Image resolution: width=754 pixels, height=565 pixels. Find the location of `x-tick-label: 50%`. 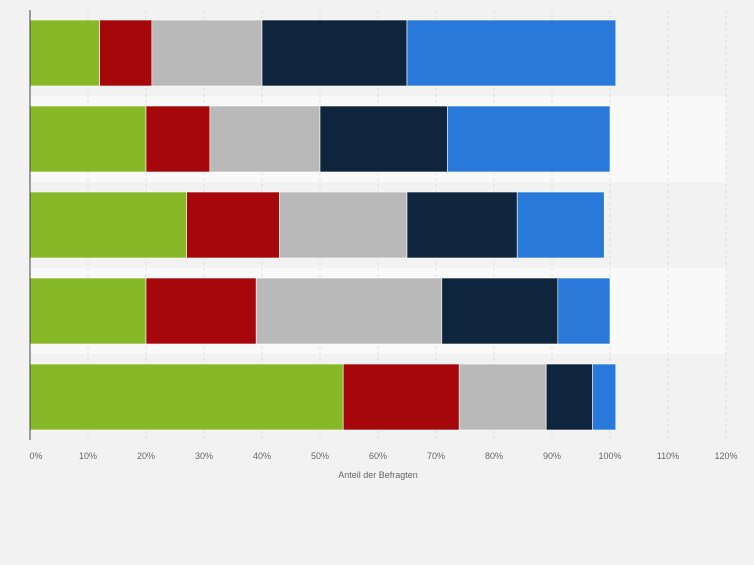

x-tick-label: 50% is located at coordinates (320, 456).